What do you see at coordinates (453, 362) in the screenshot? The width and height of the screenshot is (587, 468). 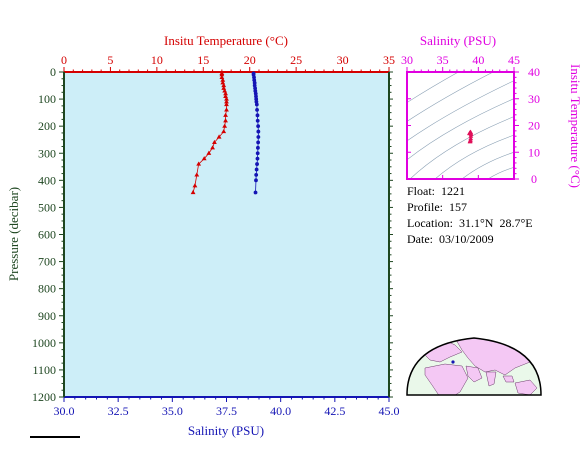 I see `float-location-marker` at bounding box center [453, 362].